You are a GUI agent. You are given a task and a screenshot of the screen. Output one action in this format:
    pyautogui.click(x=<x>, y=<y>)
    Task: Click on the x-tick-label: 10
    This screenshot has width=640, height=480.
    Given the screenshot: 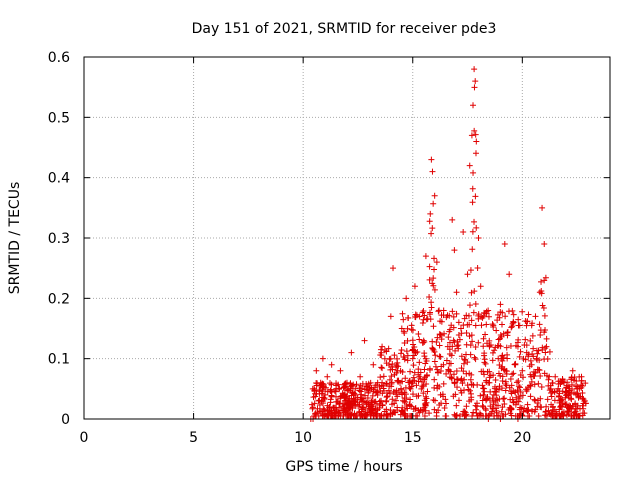 What is the action you would take?
    pyautogui.click(x=303, y=438)
    